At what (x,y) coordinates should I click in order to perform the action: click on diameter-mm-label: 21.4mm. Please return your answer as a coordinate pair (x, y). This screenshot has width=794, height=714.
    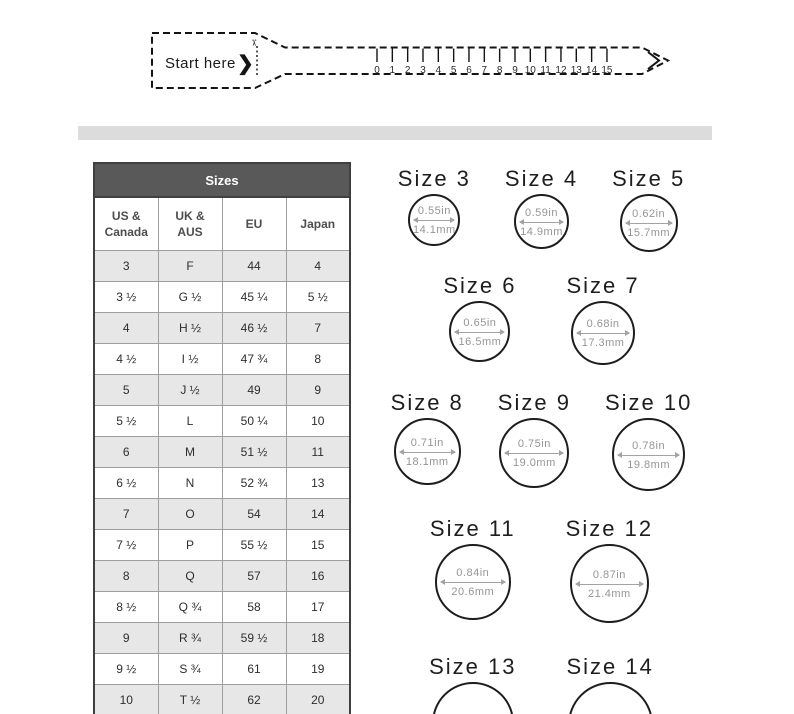
    Looking at the image, I should click on (609, 593).